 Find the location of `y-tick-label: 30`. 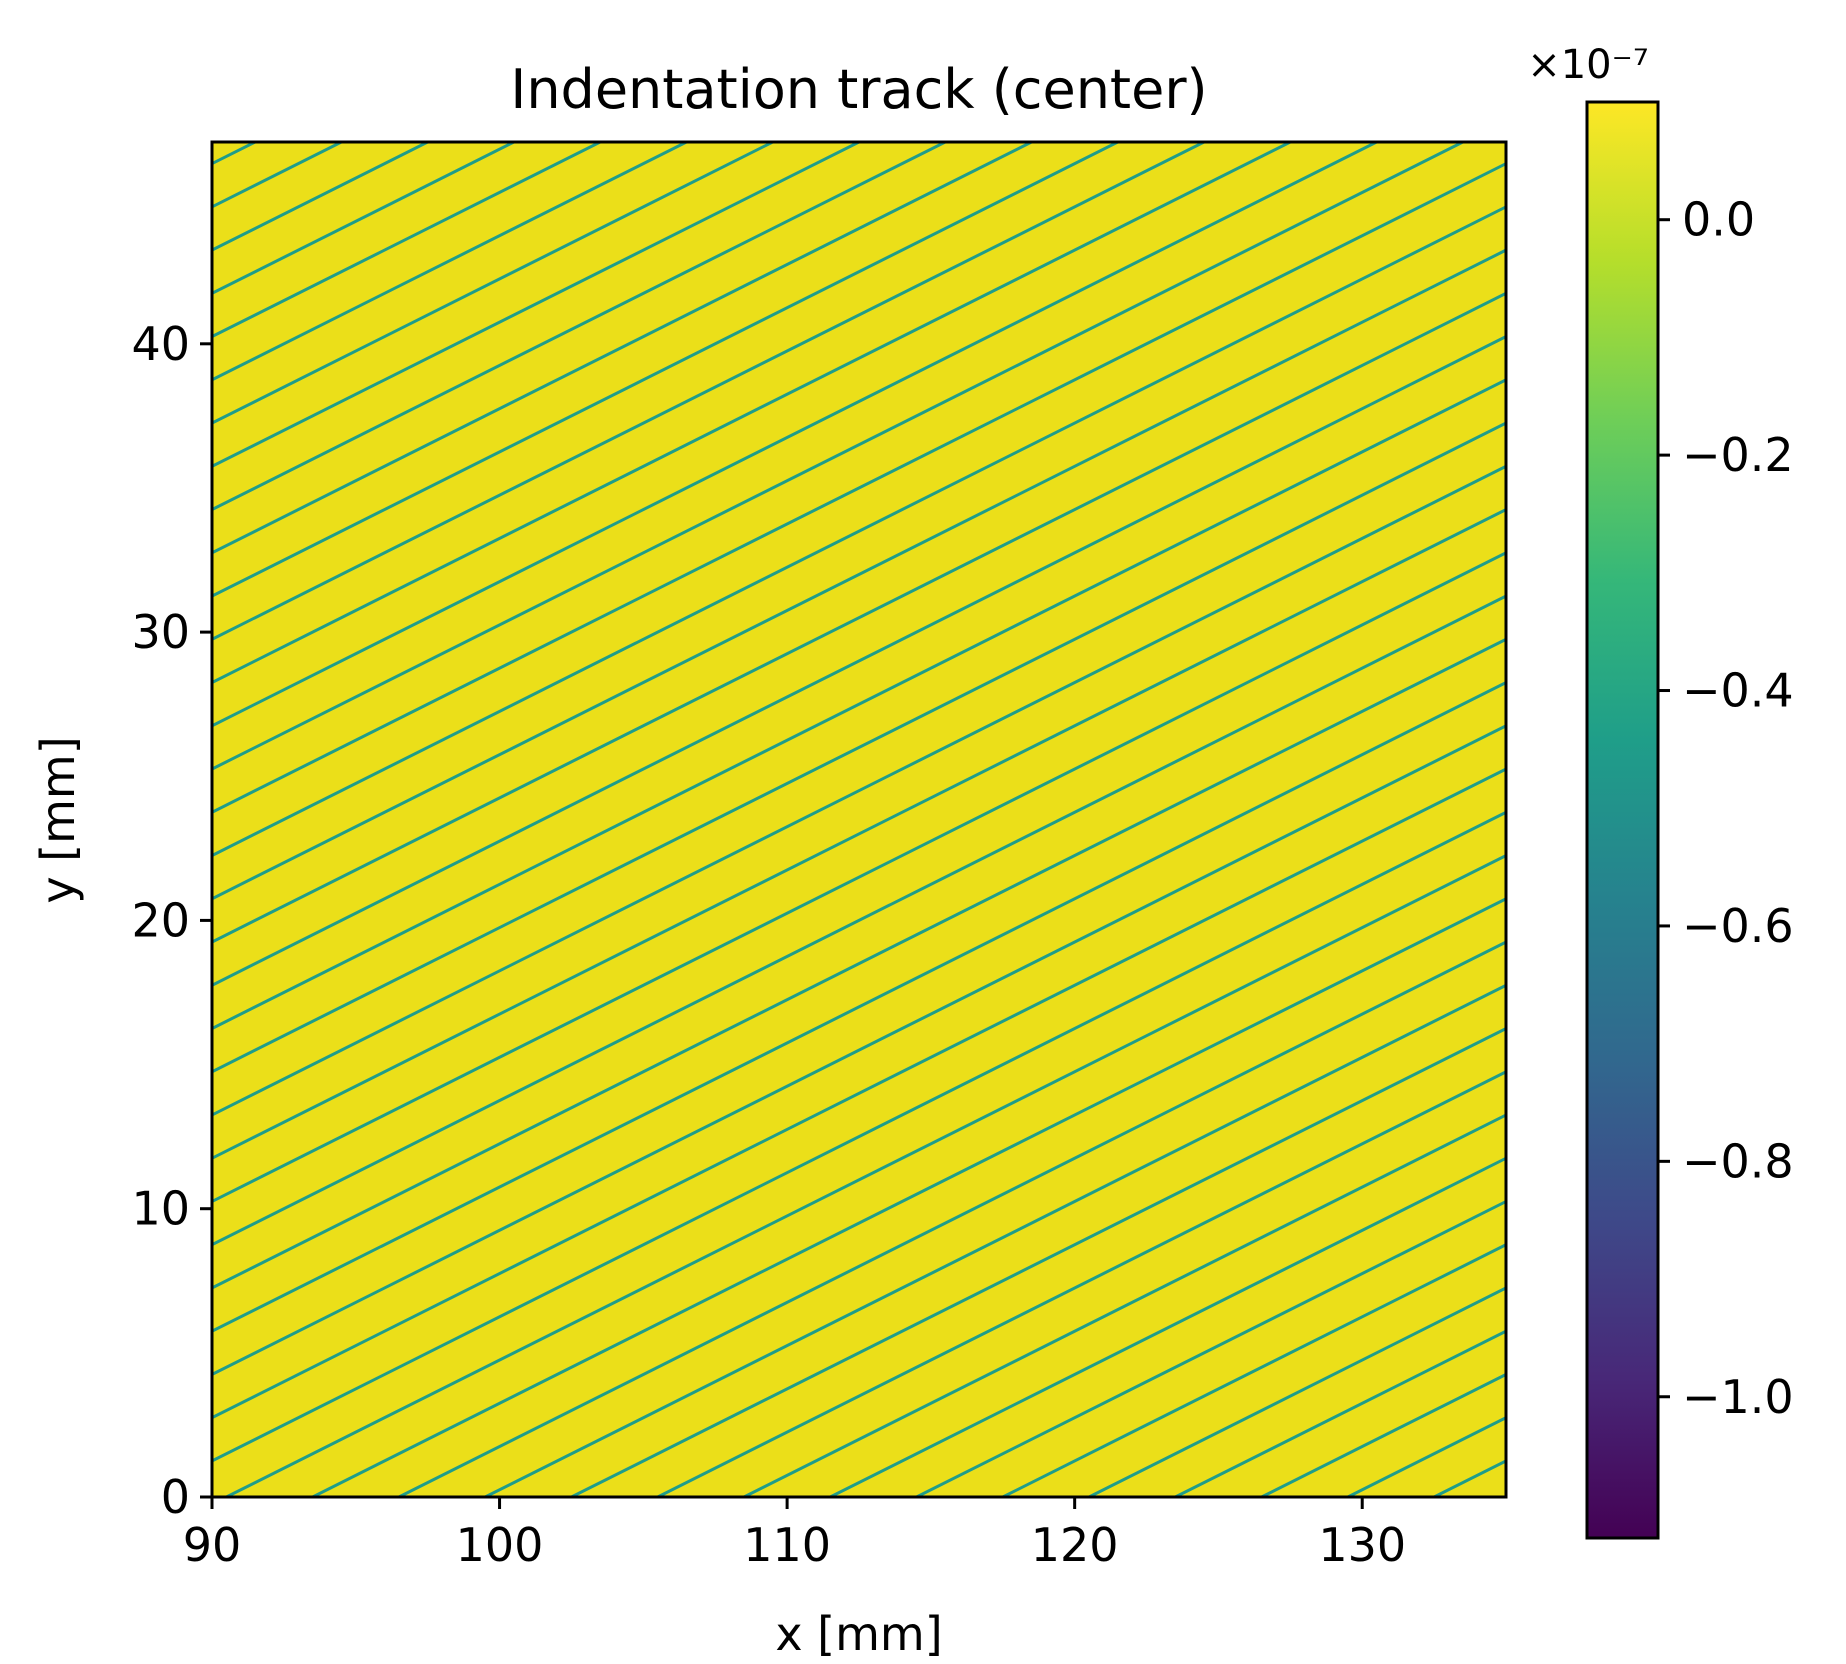

y-tick-label: 30 is located at coordinates (160, 632).